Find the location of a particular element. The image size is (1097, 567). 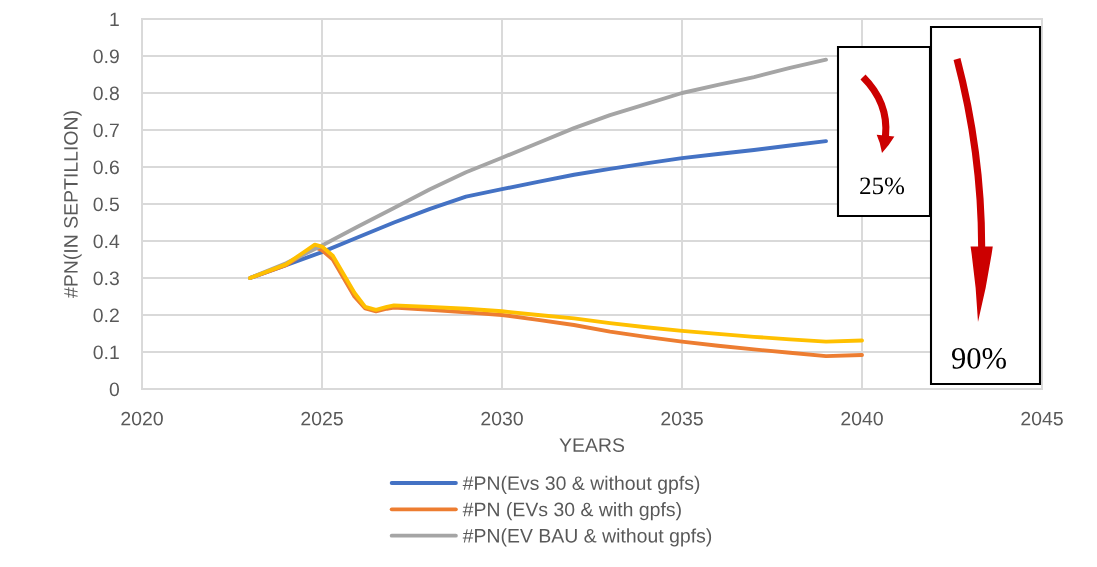

line-series is located at coordinates (556, 293).